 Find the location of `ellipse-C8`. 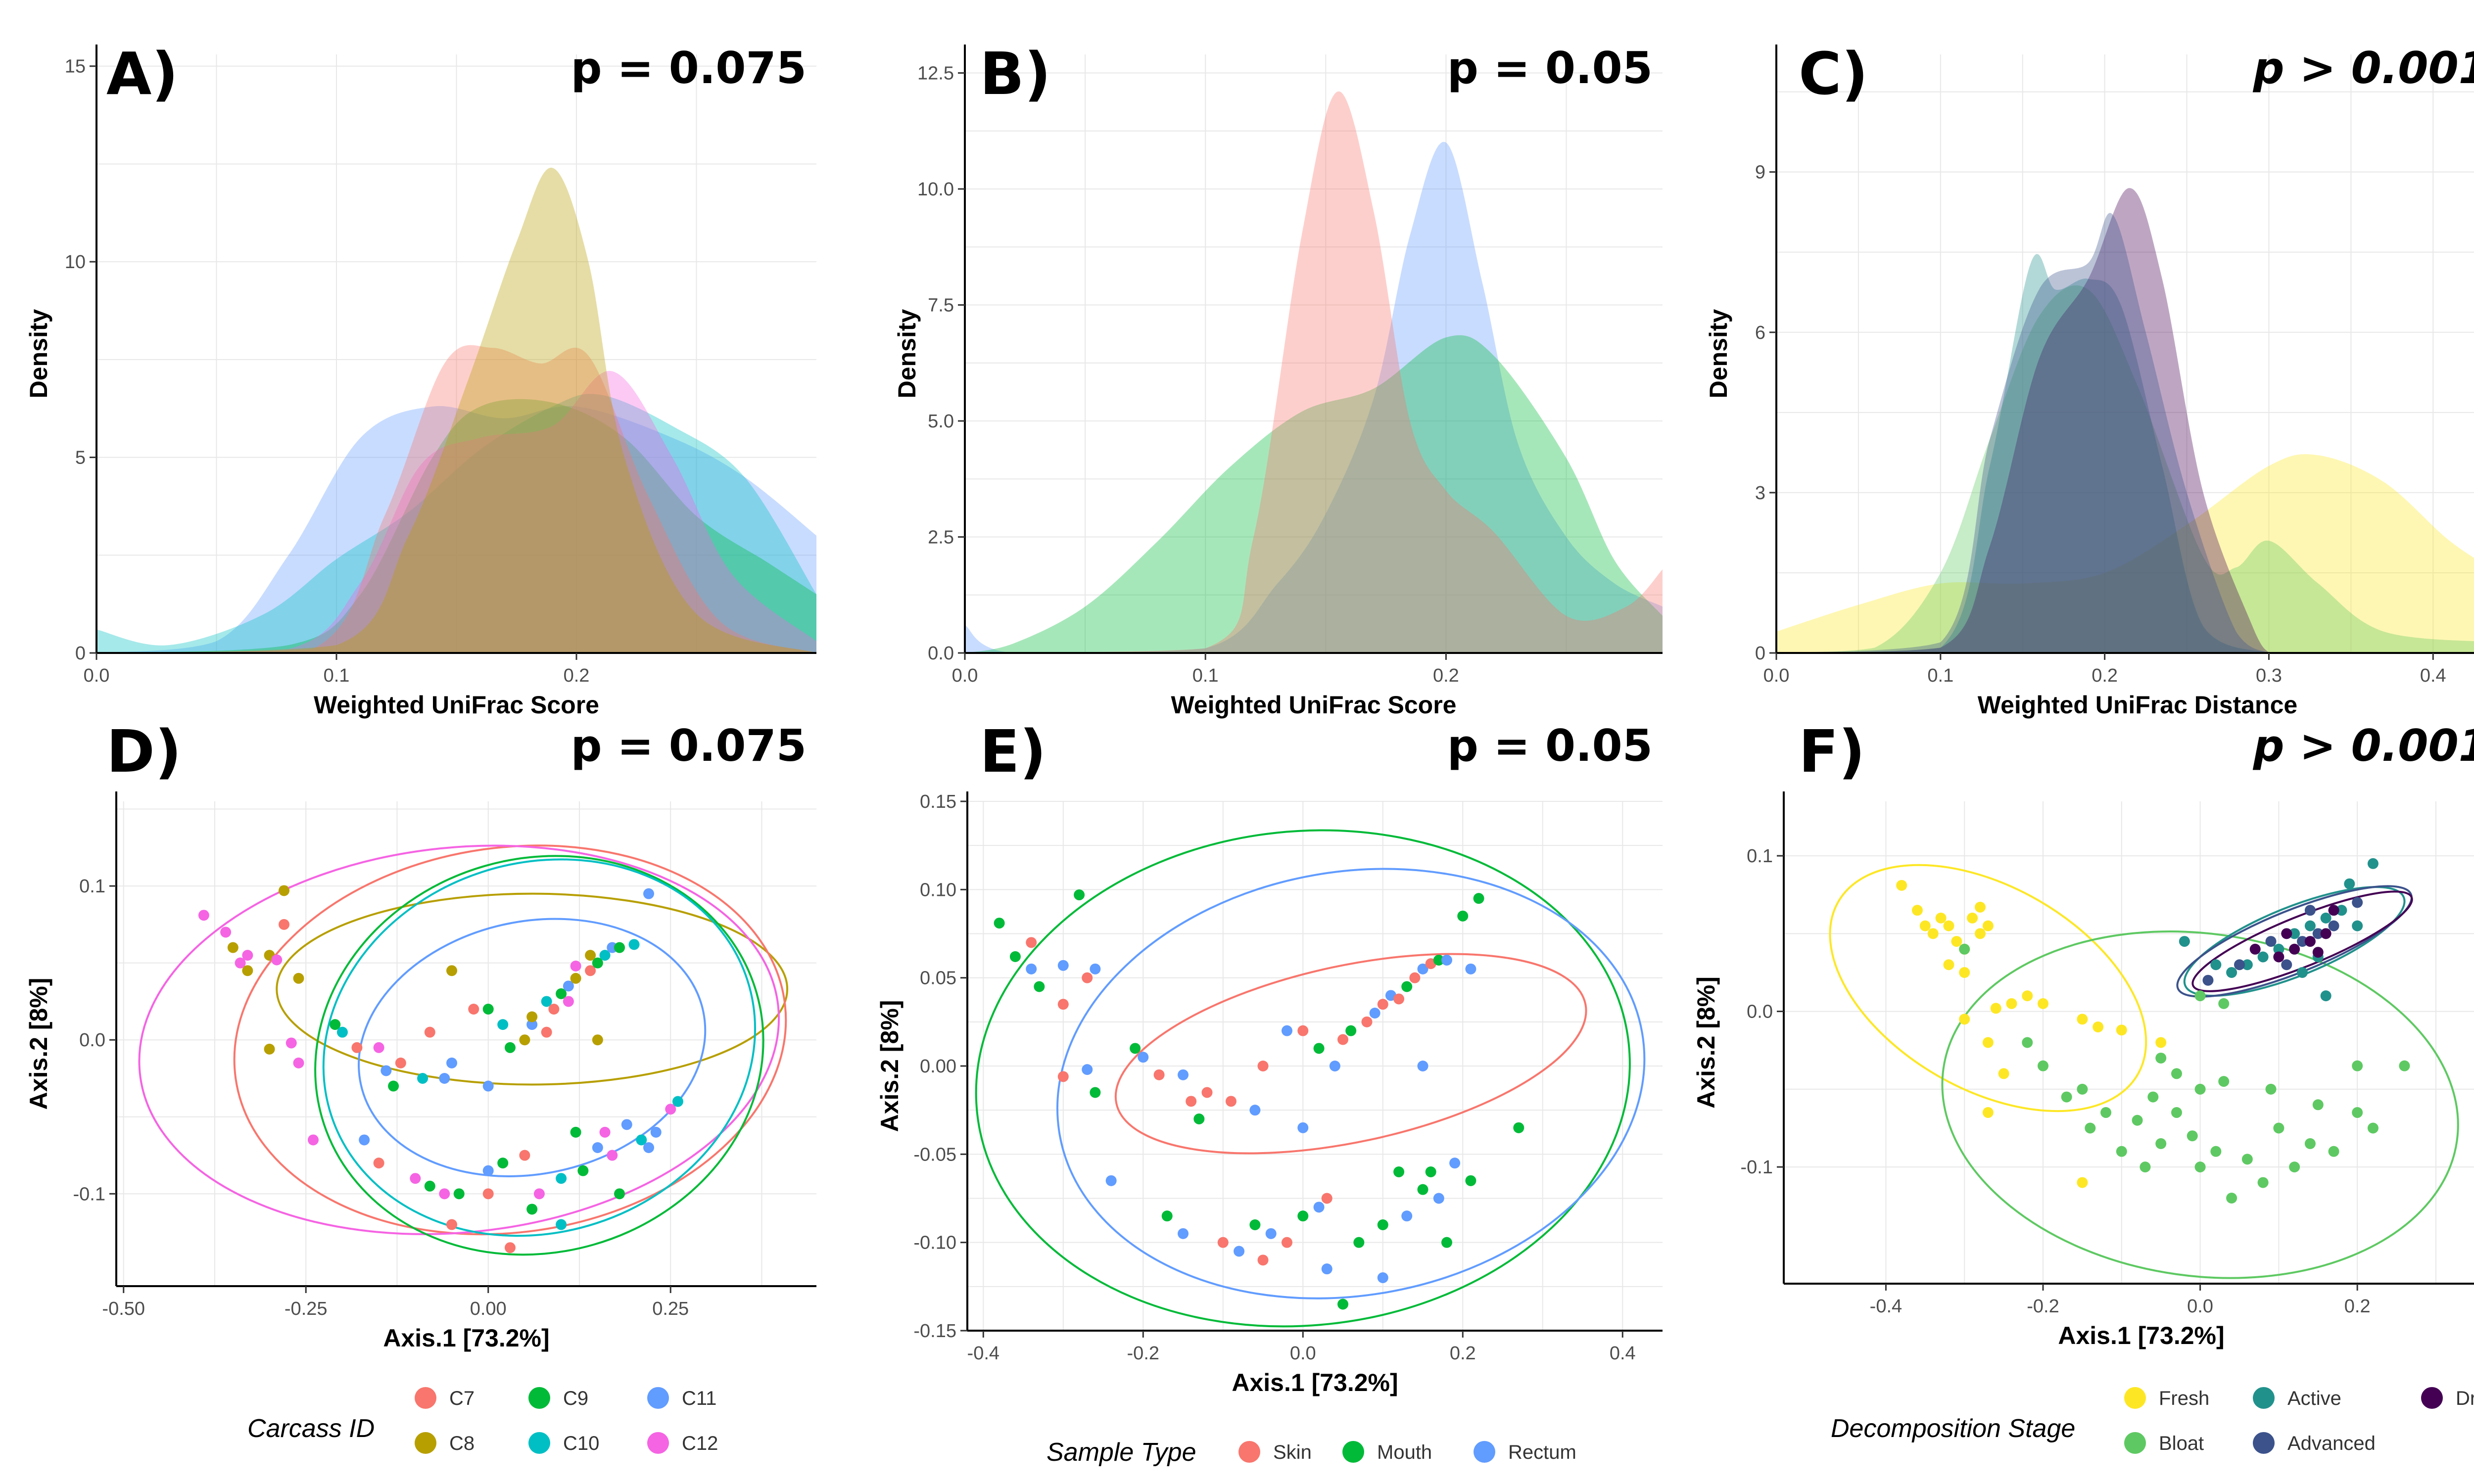

ellipse-C8 is located at coordinates (533, 989).